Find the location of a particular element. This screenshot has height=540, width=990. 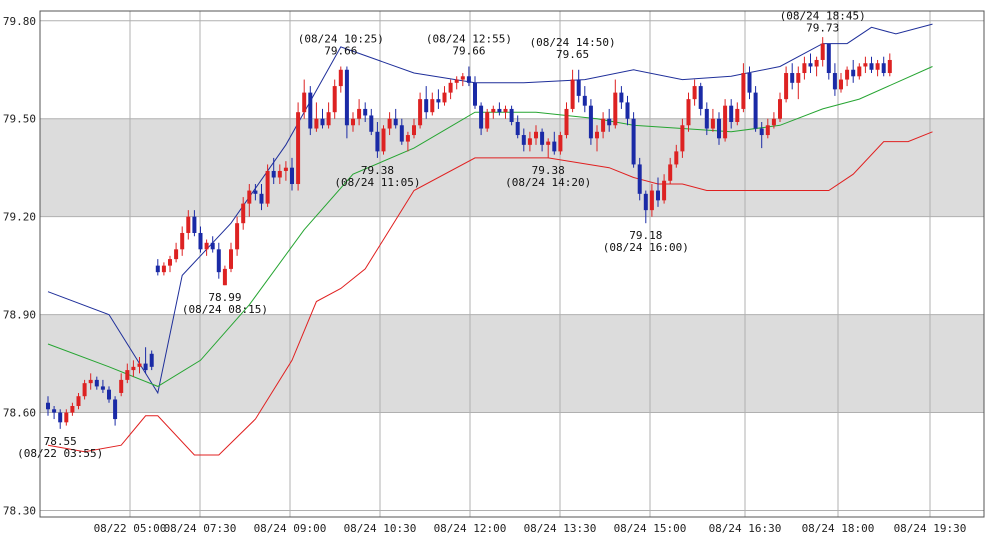

y-tick-label: 78.90 is located at coordinates (19, 315).